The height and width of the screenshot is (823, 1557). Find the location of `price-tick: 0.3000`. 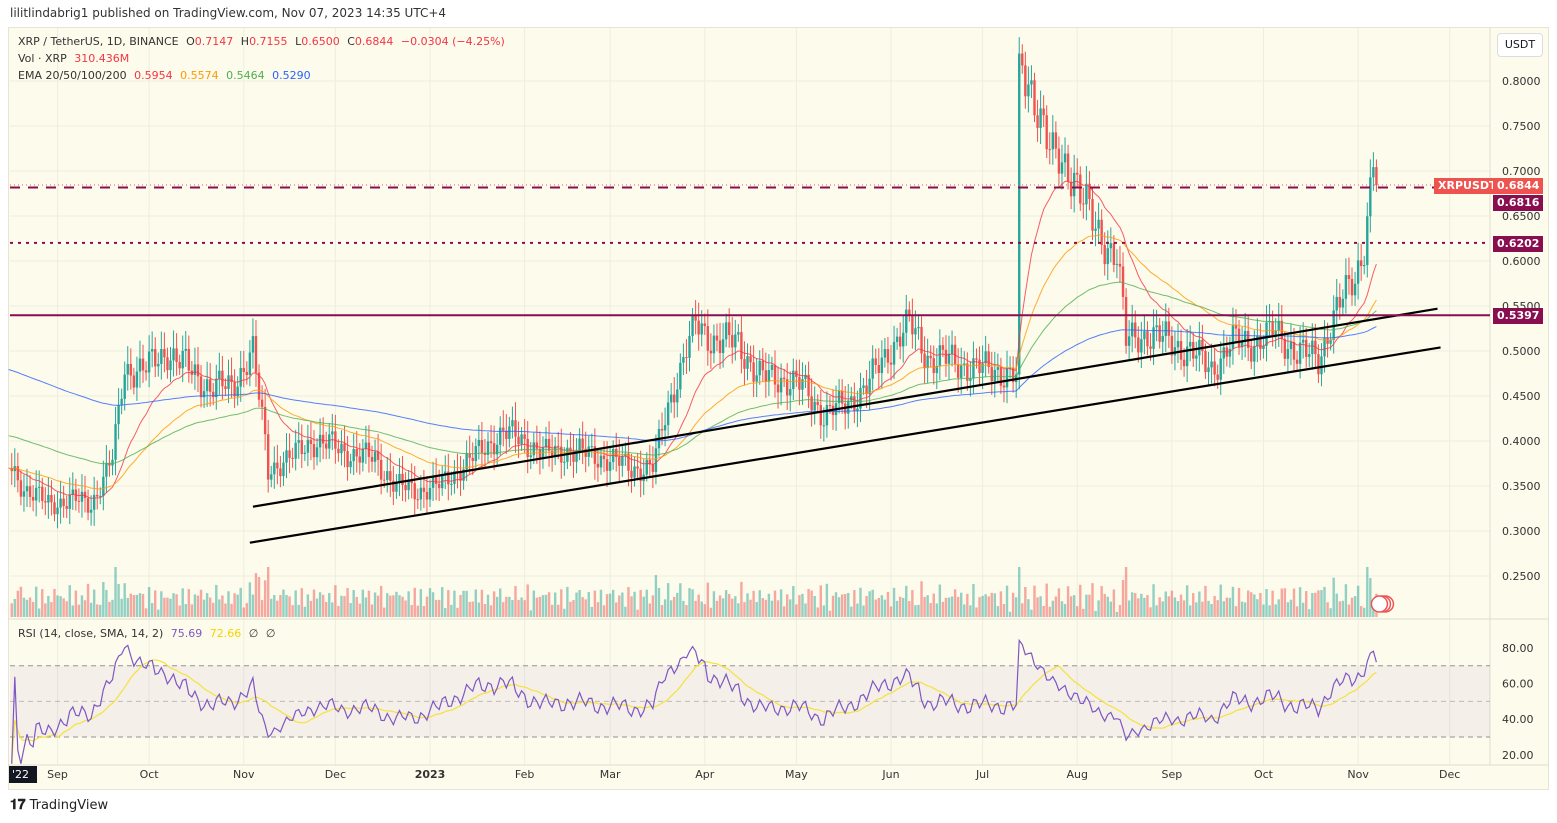

price-tick: 0.3000 is located at coordinates (1521, 531).